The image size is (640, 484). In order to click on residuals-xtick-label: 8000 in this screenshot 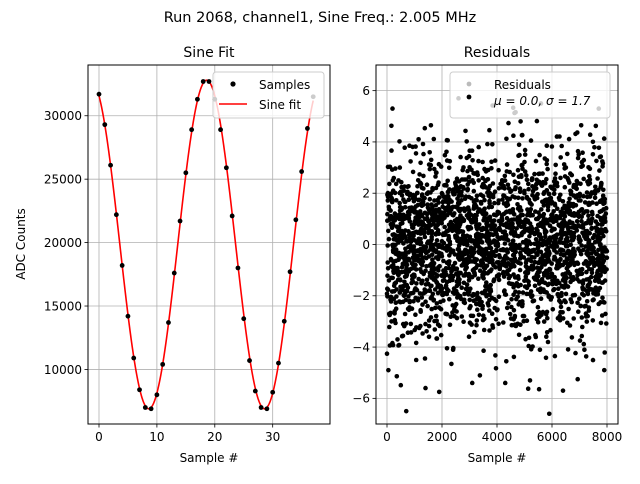, I will do `click(607, 437)`.